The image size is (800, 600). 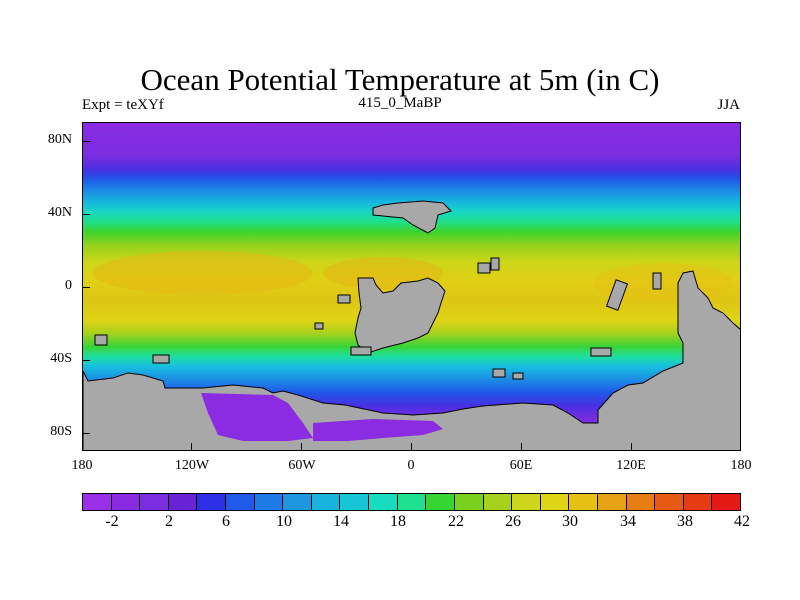 I want to click on colorbar-label: 42, so click(x=742, y=521).